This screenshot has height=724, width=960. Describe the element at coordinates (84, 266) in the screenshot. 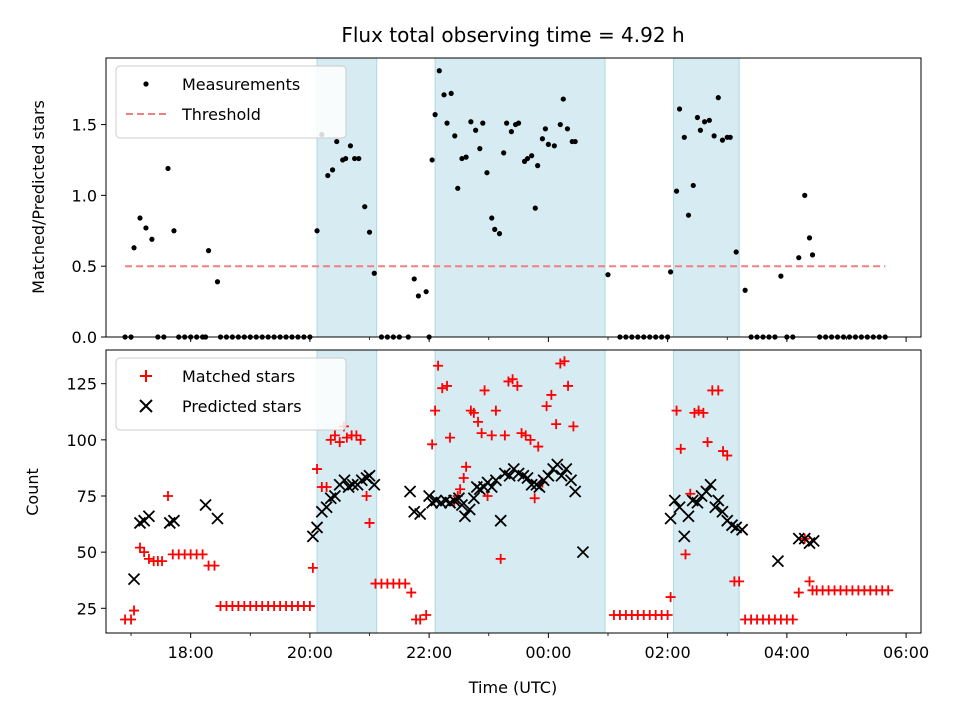

I see `y-tick-label: 0.5` at that location.